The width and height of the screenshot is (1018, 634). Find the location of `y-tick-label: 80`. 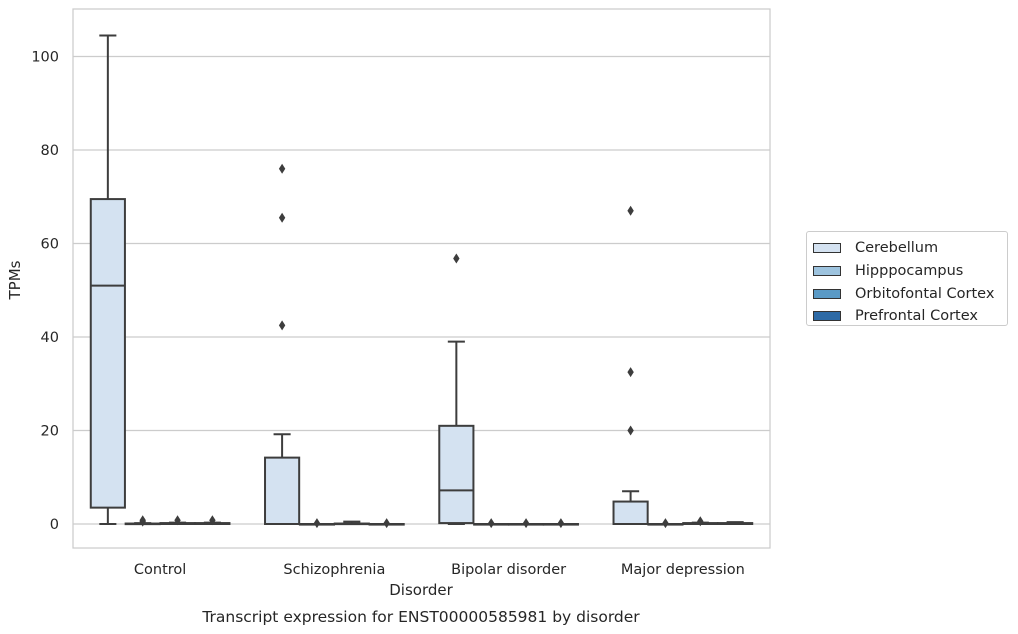

y-tick-label: 80 is located at coordinates (50, 151).